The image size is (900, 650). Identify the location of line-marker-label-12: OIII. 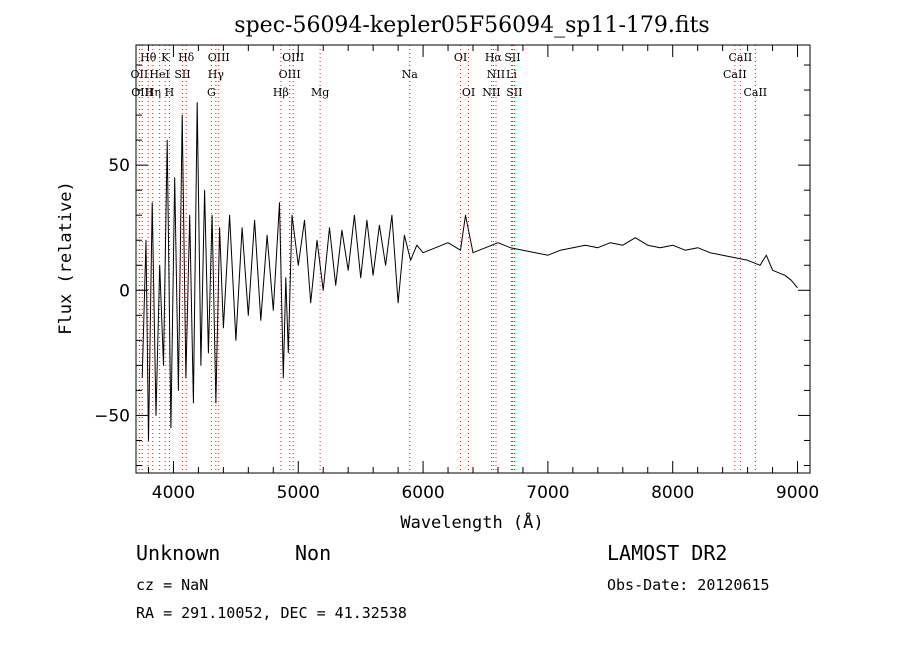
(293, 57).